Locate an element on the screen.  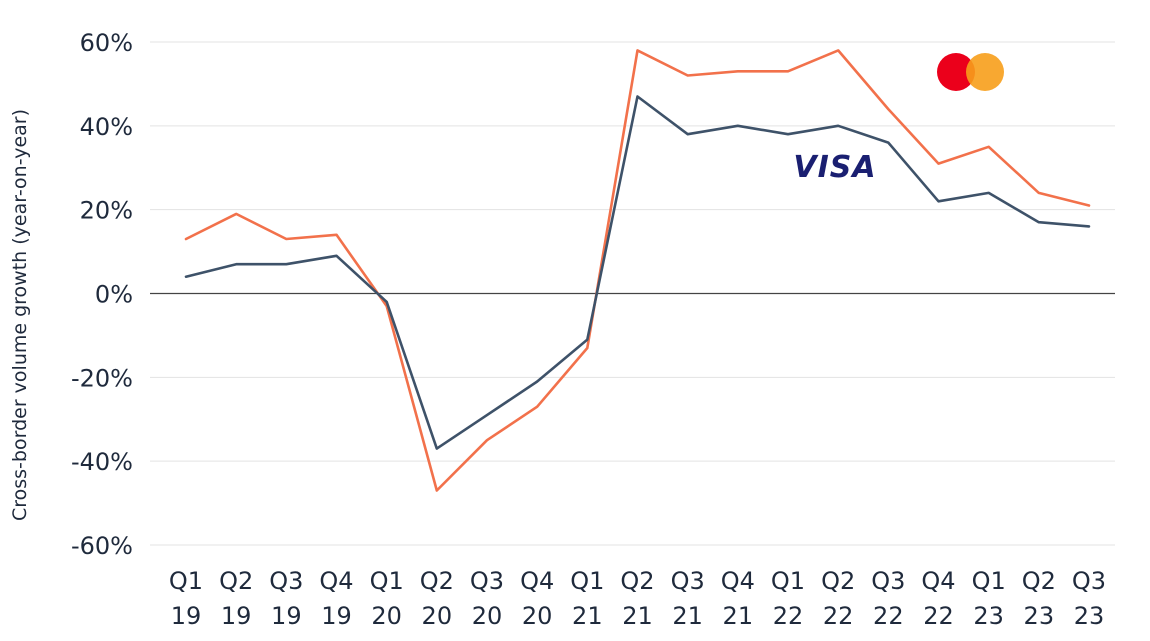
y-tick-label: -40% is located at coordinates (102, 462).